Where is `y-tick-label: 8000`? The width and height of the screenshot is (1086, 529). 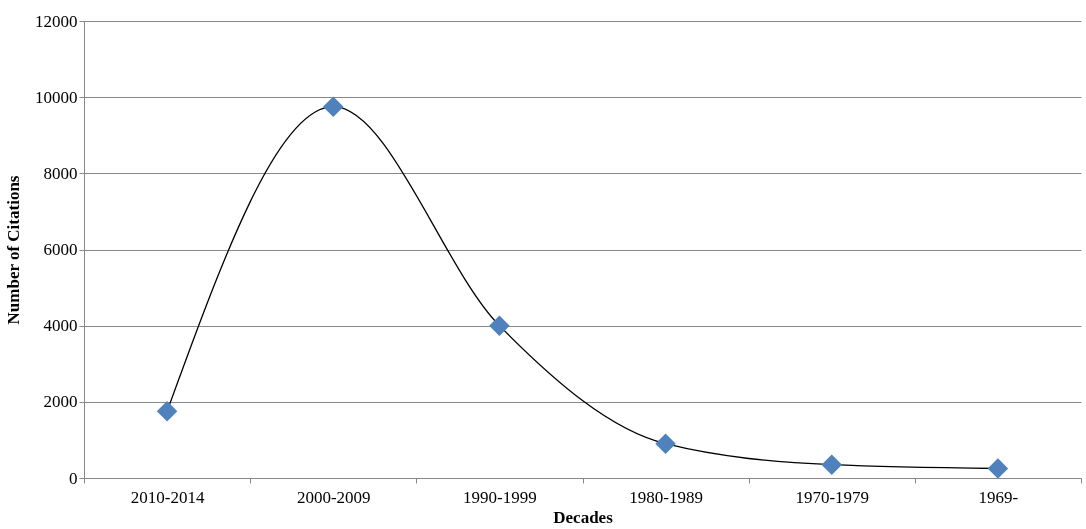 y-tick-label: 8000 is located at coordinates (60, 173).